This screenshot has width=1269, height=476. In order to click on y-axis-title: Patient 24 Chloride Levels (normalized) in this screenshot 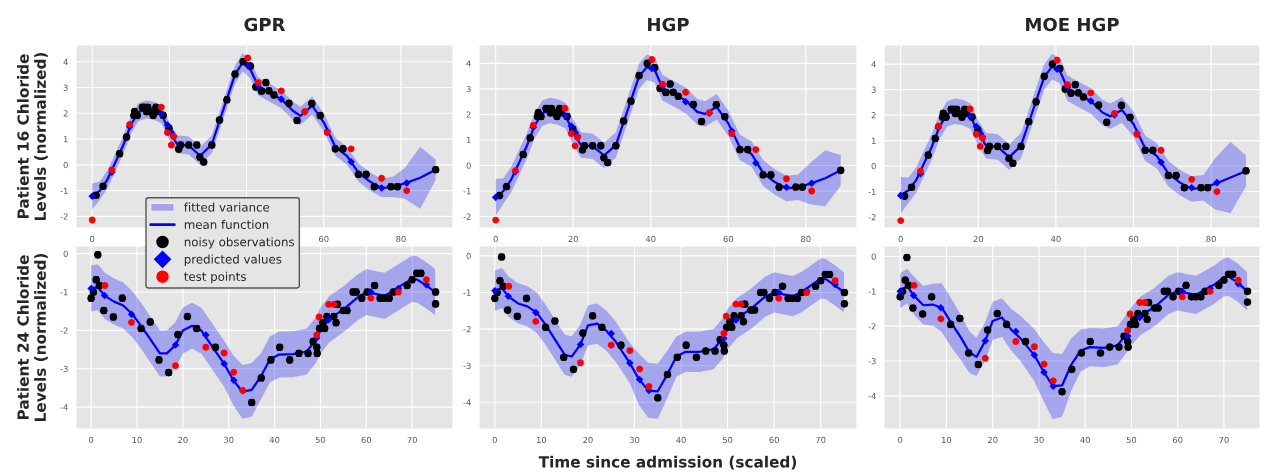, I will do `click(32, 337)`.